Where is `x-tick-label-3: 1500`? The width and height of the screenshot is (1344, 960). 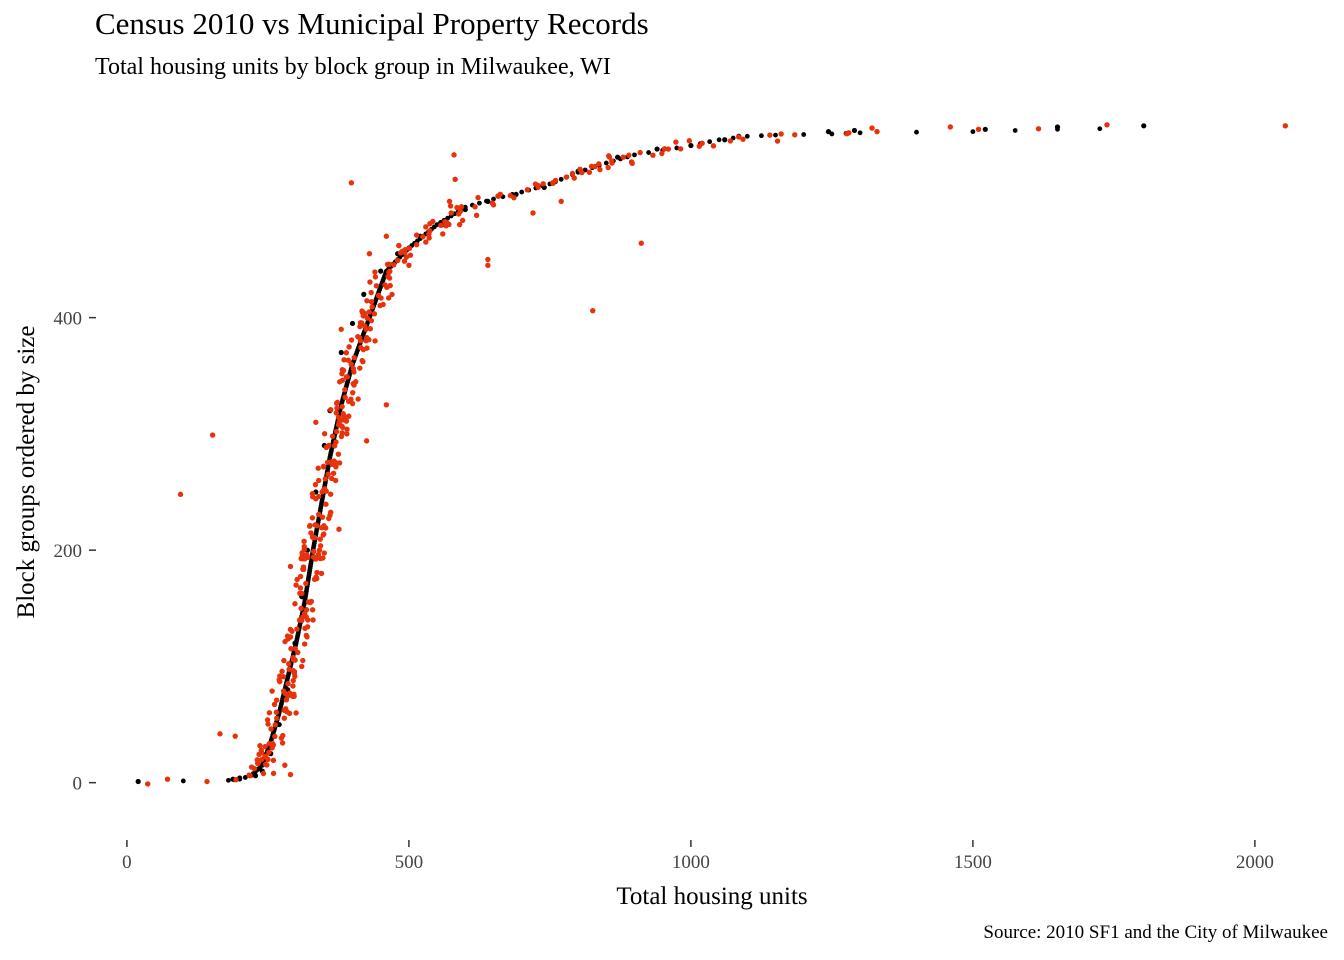 x-tick-label-3: 1500 is located at coordinates (973, 862).